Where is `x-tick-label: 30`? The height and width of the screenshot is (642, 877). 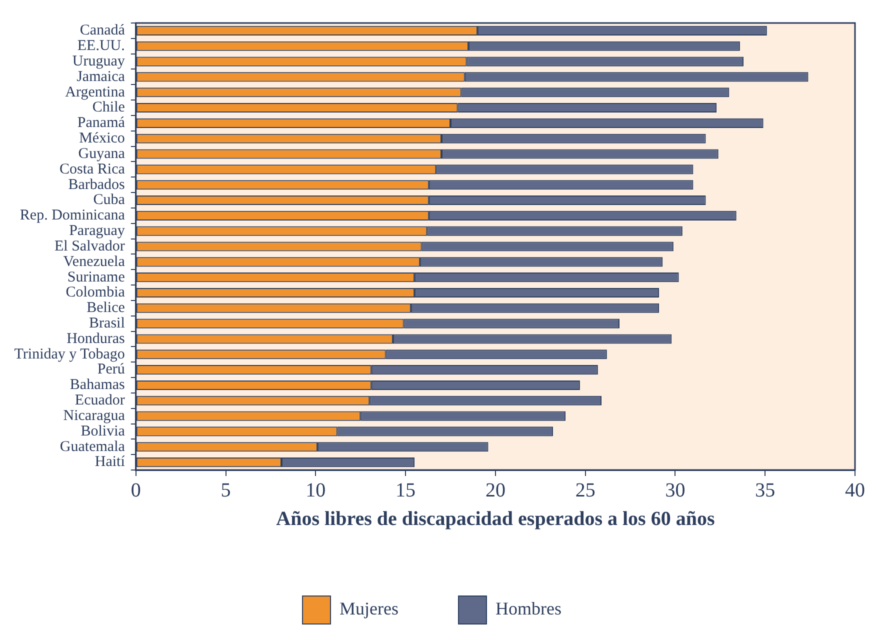 x-tick-label: 30 is located at coordinates (675, 490).